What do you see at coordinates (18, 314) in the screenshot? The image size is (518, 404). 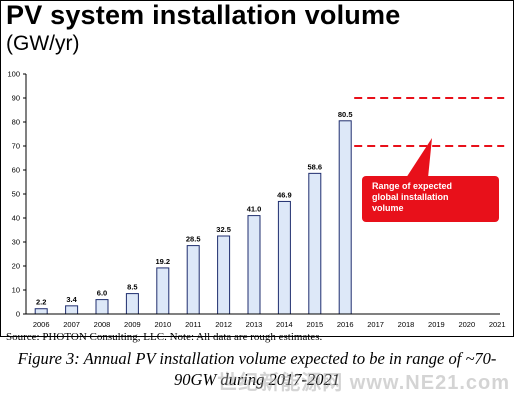 I see `y-tick-label: 0` at bounding box center [18, 314].